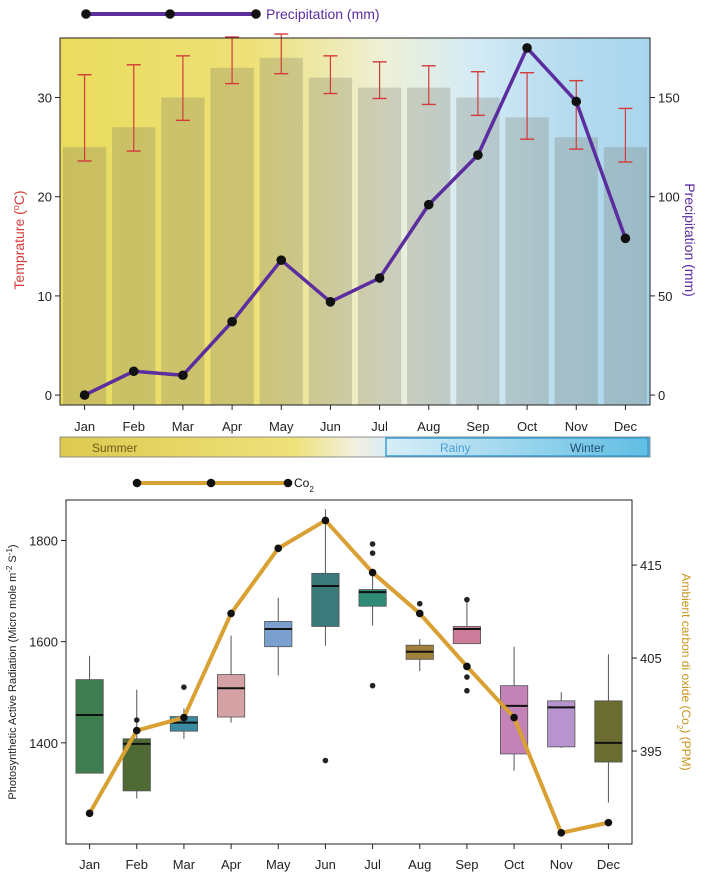 The image size is (708, 887). I want to click on y2-tick-label: 395, so click(651, 751).